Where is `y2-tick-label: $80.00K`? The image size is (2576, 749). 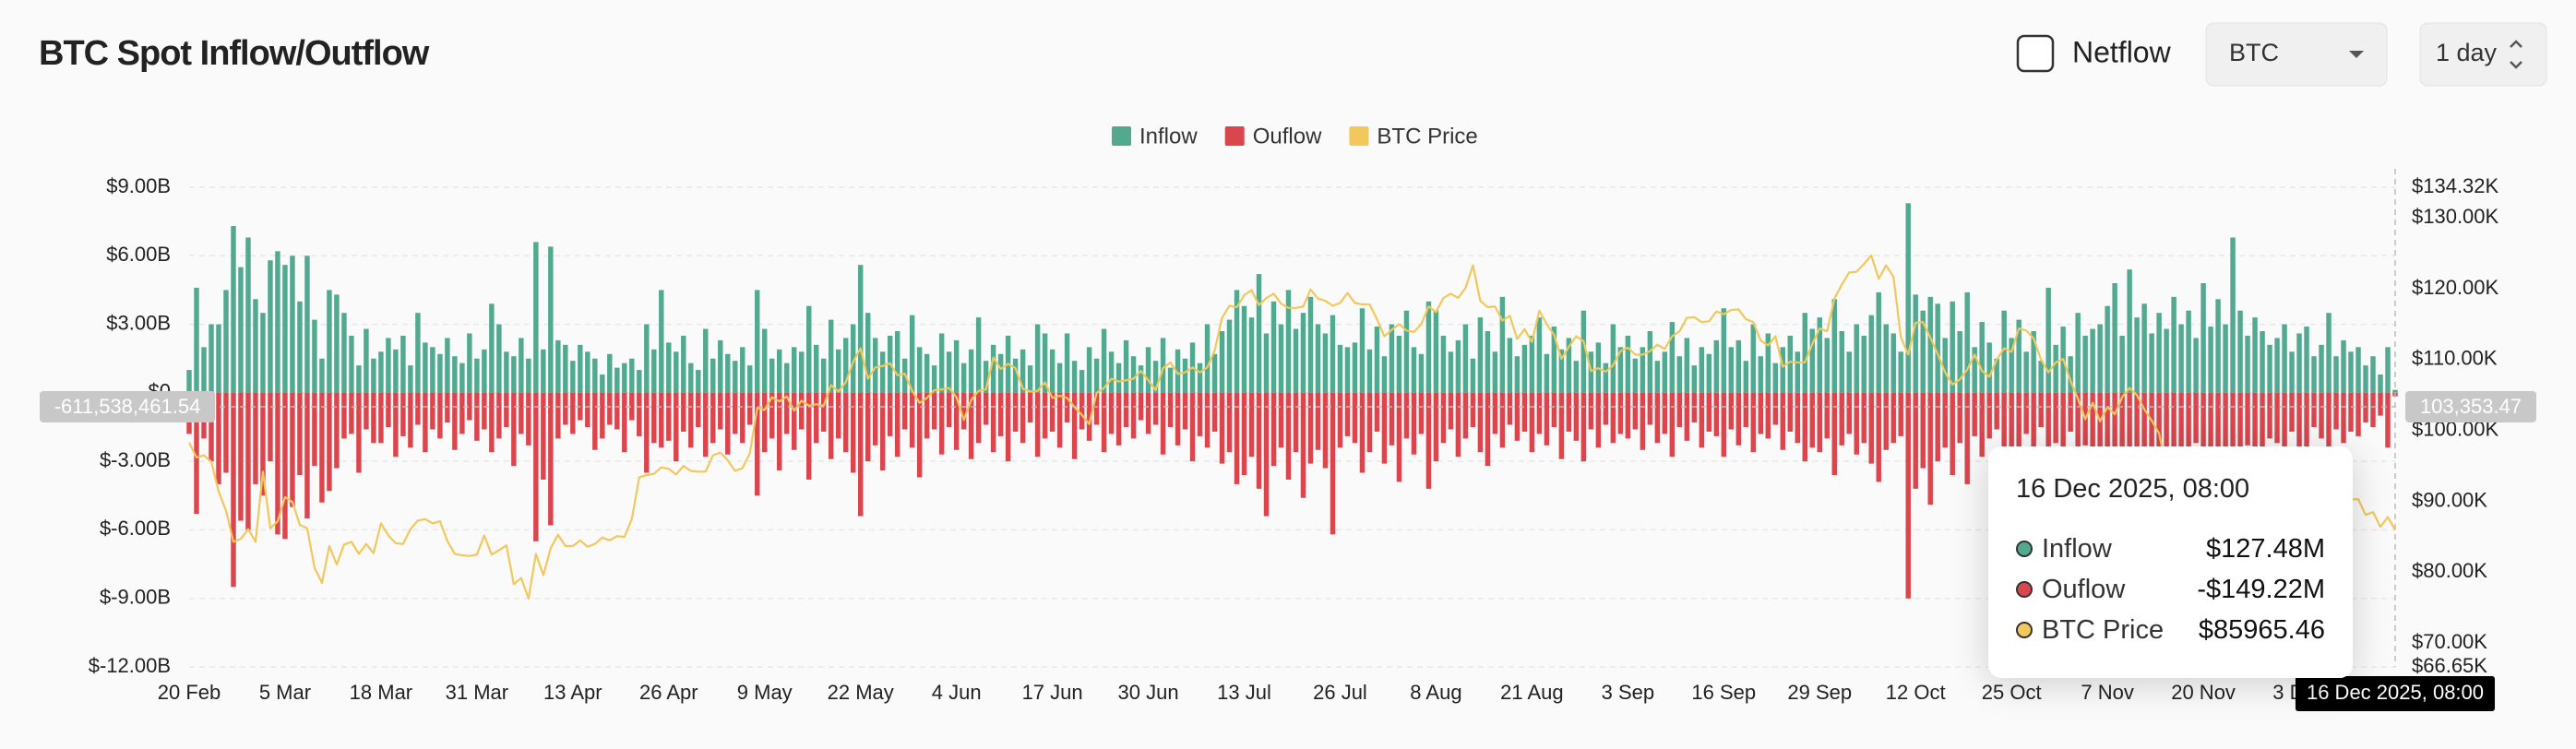
y2-tick-label: $80.00K is located at coordinates (2450, 570).